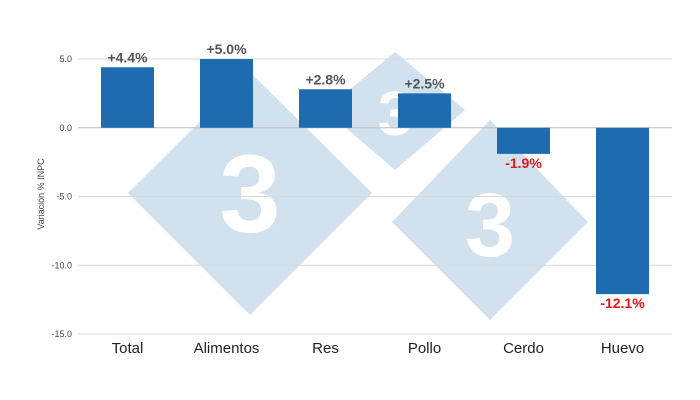  Describe the element at coordinates (523, 163) in the screenshot. I see `data-label: -1.9%` at that location.